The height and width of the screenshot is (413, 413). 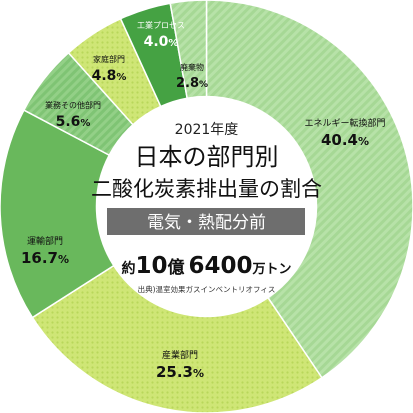 I want to click on slice-label-6: 廃棄物, so click(x=192, y=67).